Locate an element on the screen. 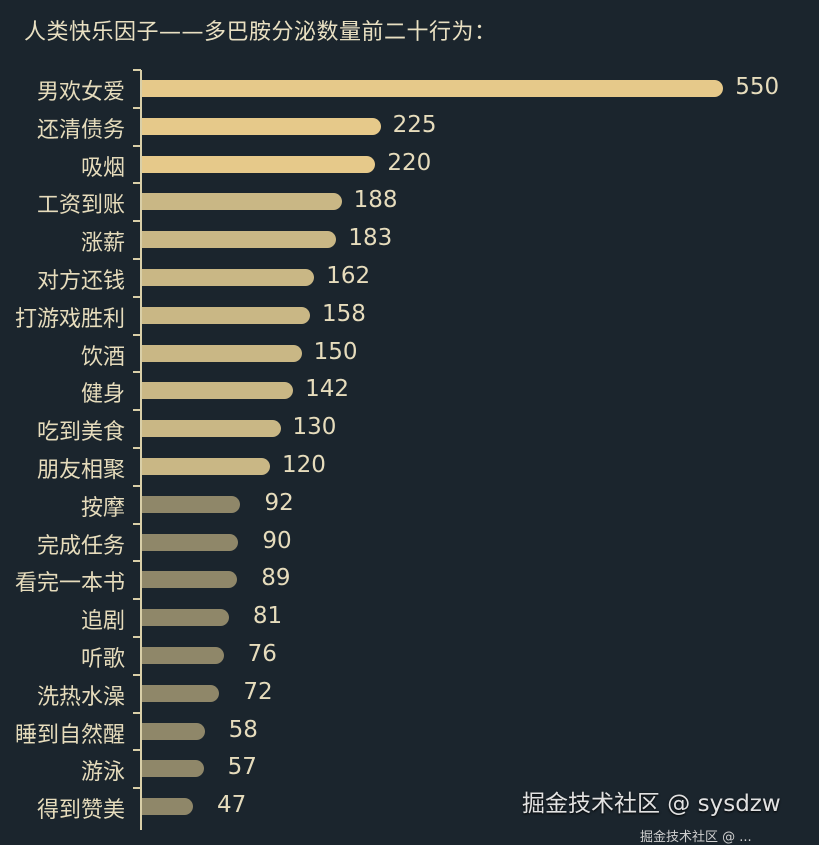 The image size is (819, 845). category-label: 看完一本书 is located at coordinates (69, 584).